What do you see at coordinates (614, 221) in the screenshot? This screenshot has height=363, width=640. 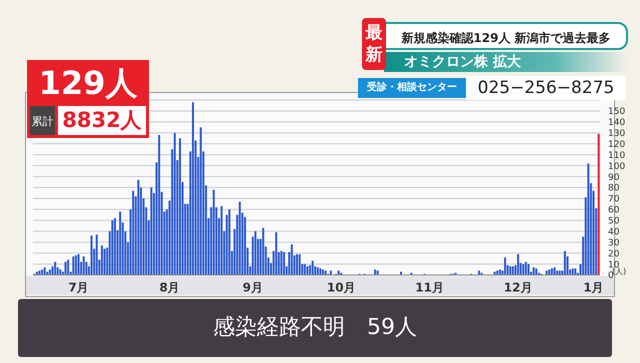 I see `y-tick-label: 50` at bounding box center [614, 221].